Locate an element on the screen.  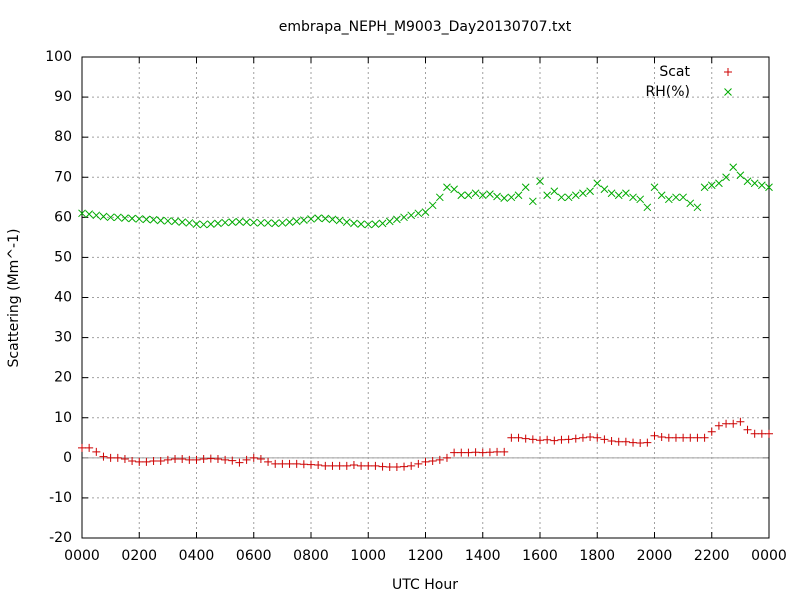
y-tick-label: 70 is located at coordinates (63, 177).